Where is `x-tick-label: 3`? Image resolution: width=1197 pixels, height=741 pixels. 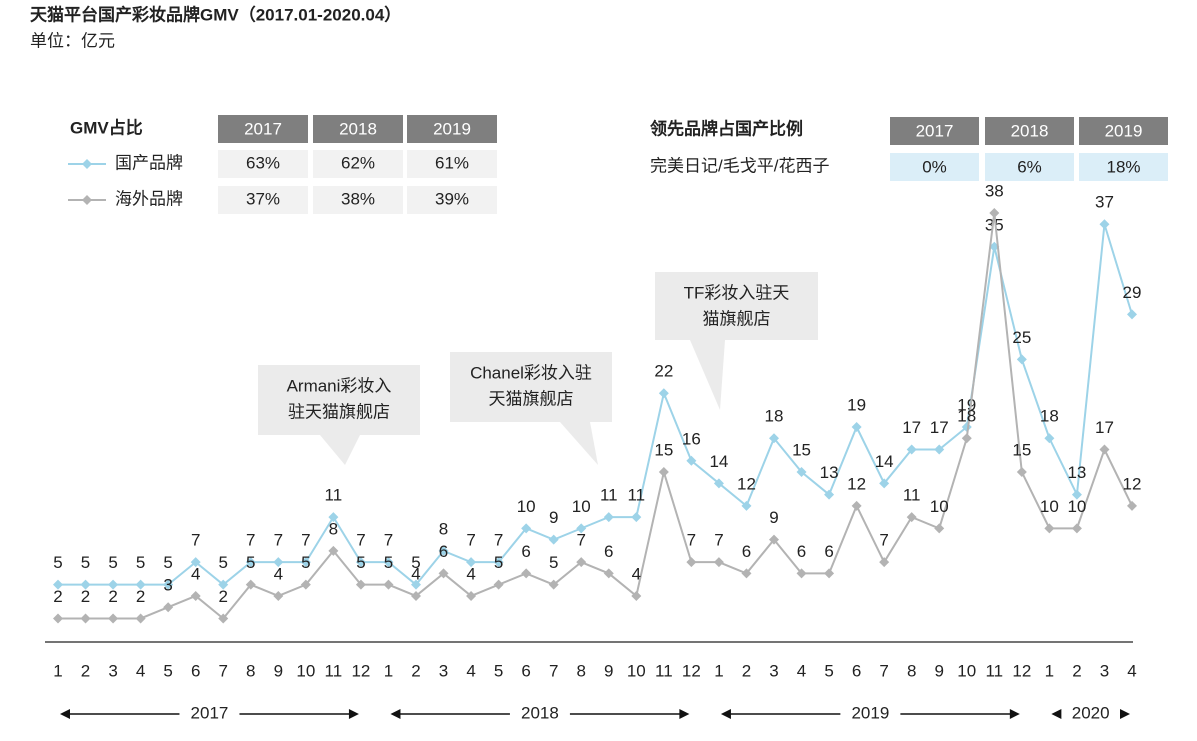
x-tick-label: 3 is located at coordinates (112, 670).